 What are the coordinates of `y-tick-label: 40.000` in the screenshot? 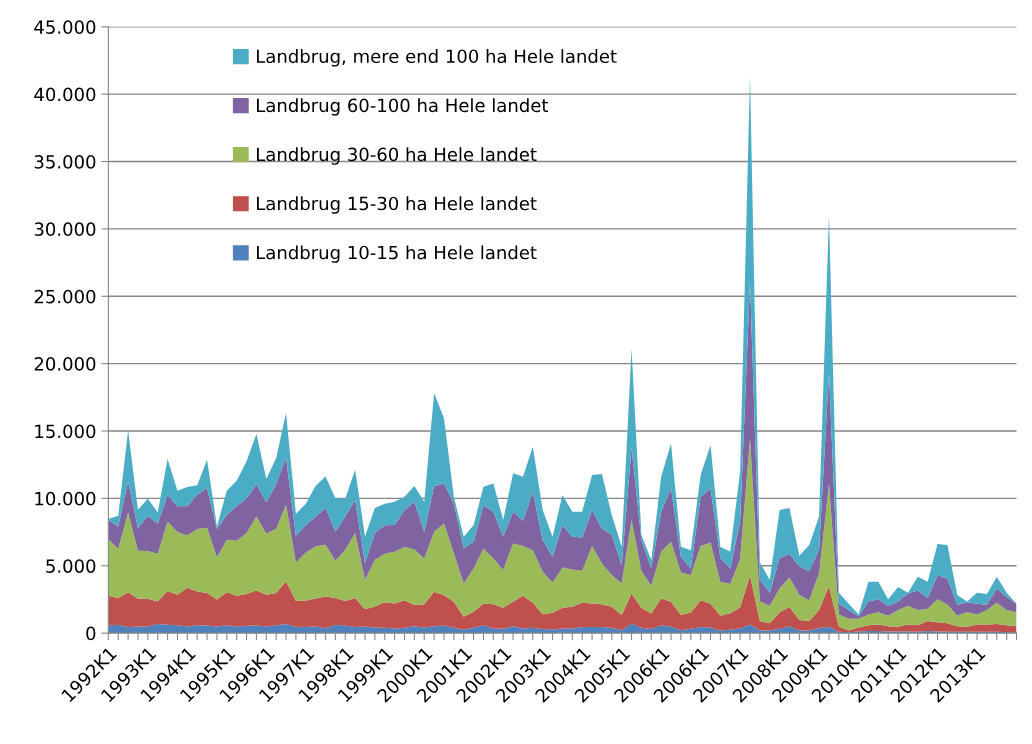 It's located at (65, 94).